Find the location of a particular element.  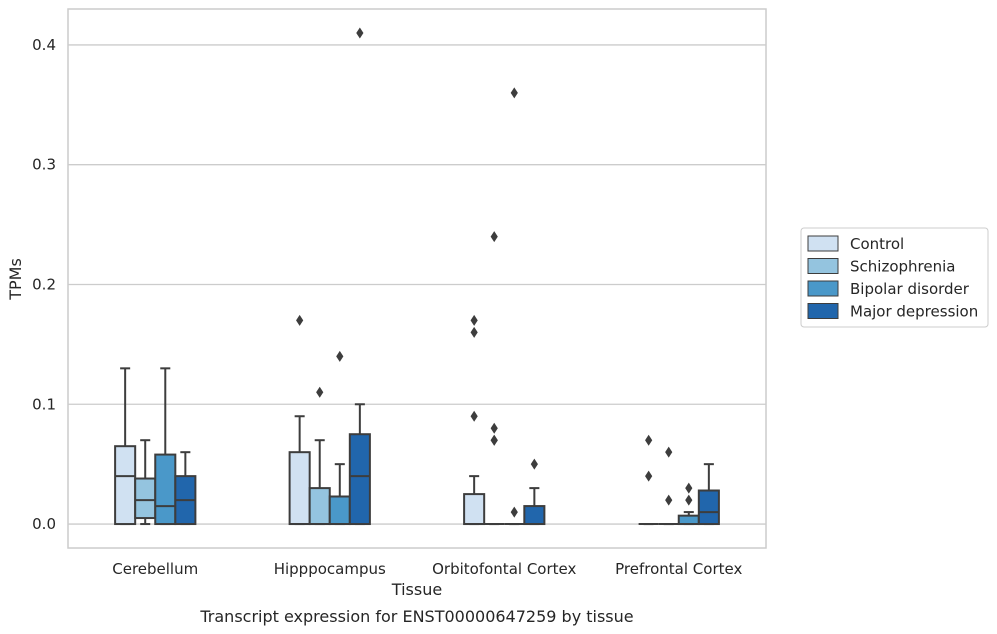

y-tick-label: 0.1 is located at coordinates (44, 404).